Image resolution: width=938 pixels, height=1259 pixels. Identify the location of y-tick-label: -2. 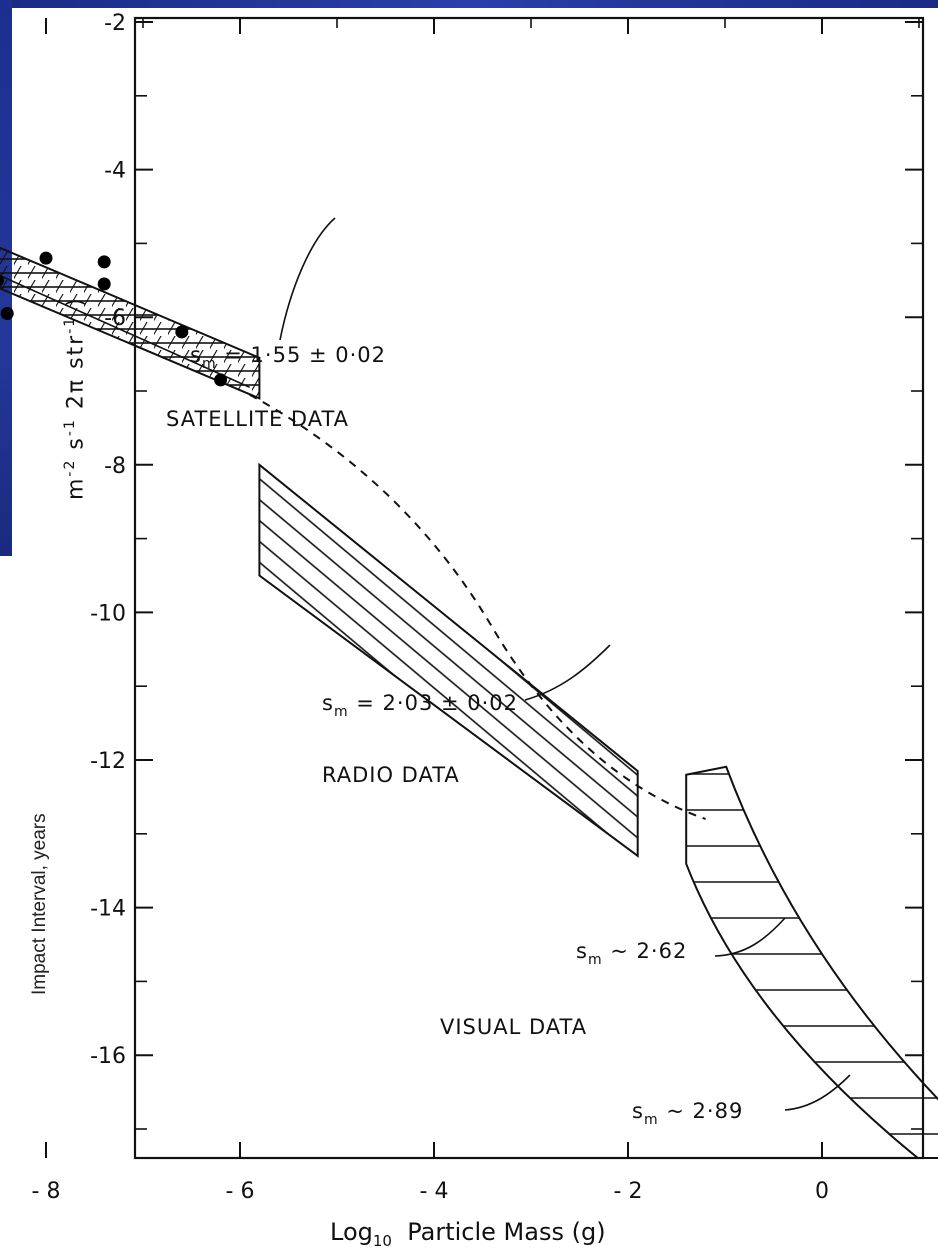
(115, 23).